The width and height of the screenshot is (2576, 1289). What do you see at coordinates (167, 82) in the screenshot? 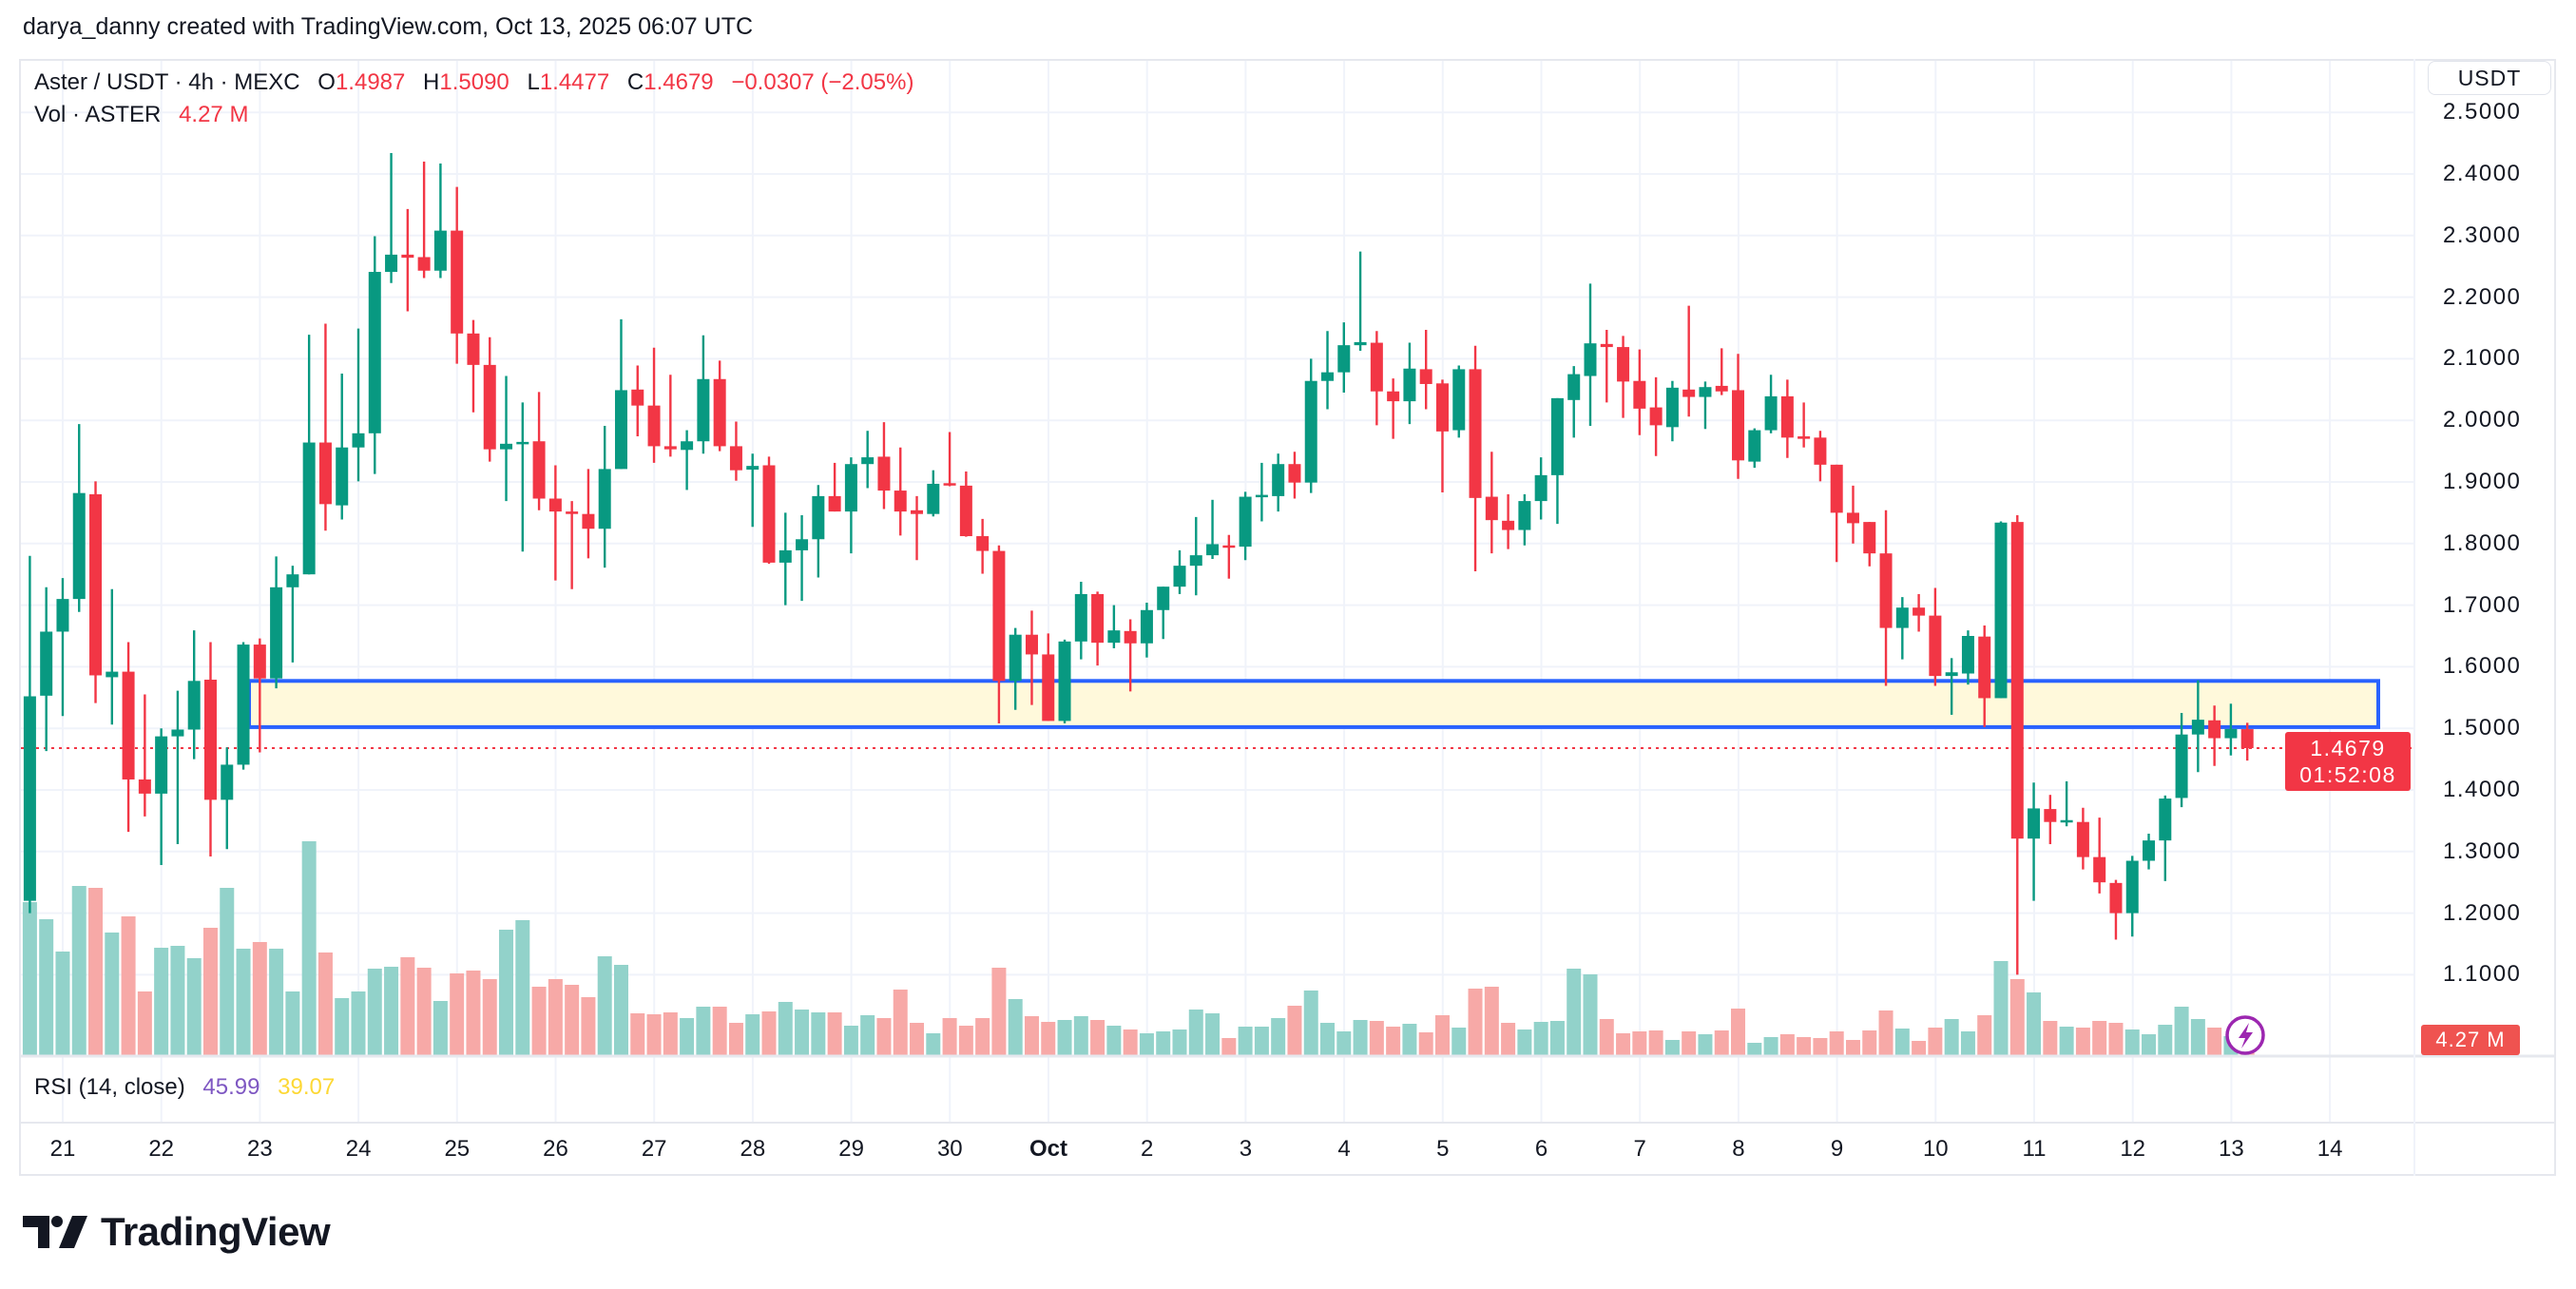
I see `symbol-title: Aster / USDT · 4h · MEXC` at bounding box center [167, 82].